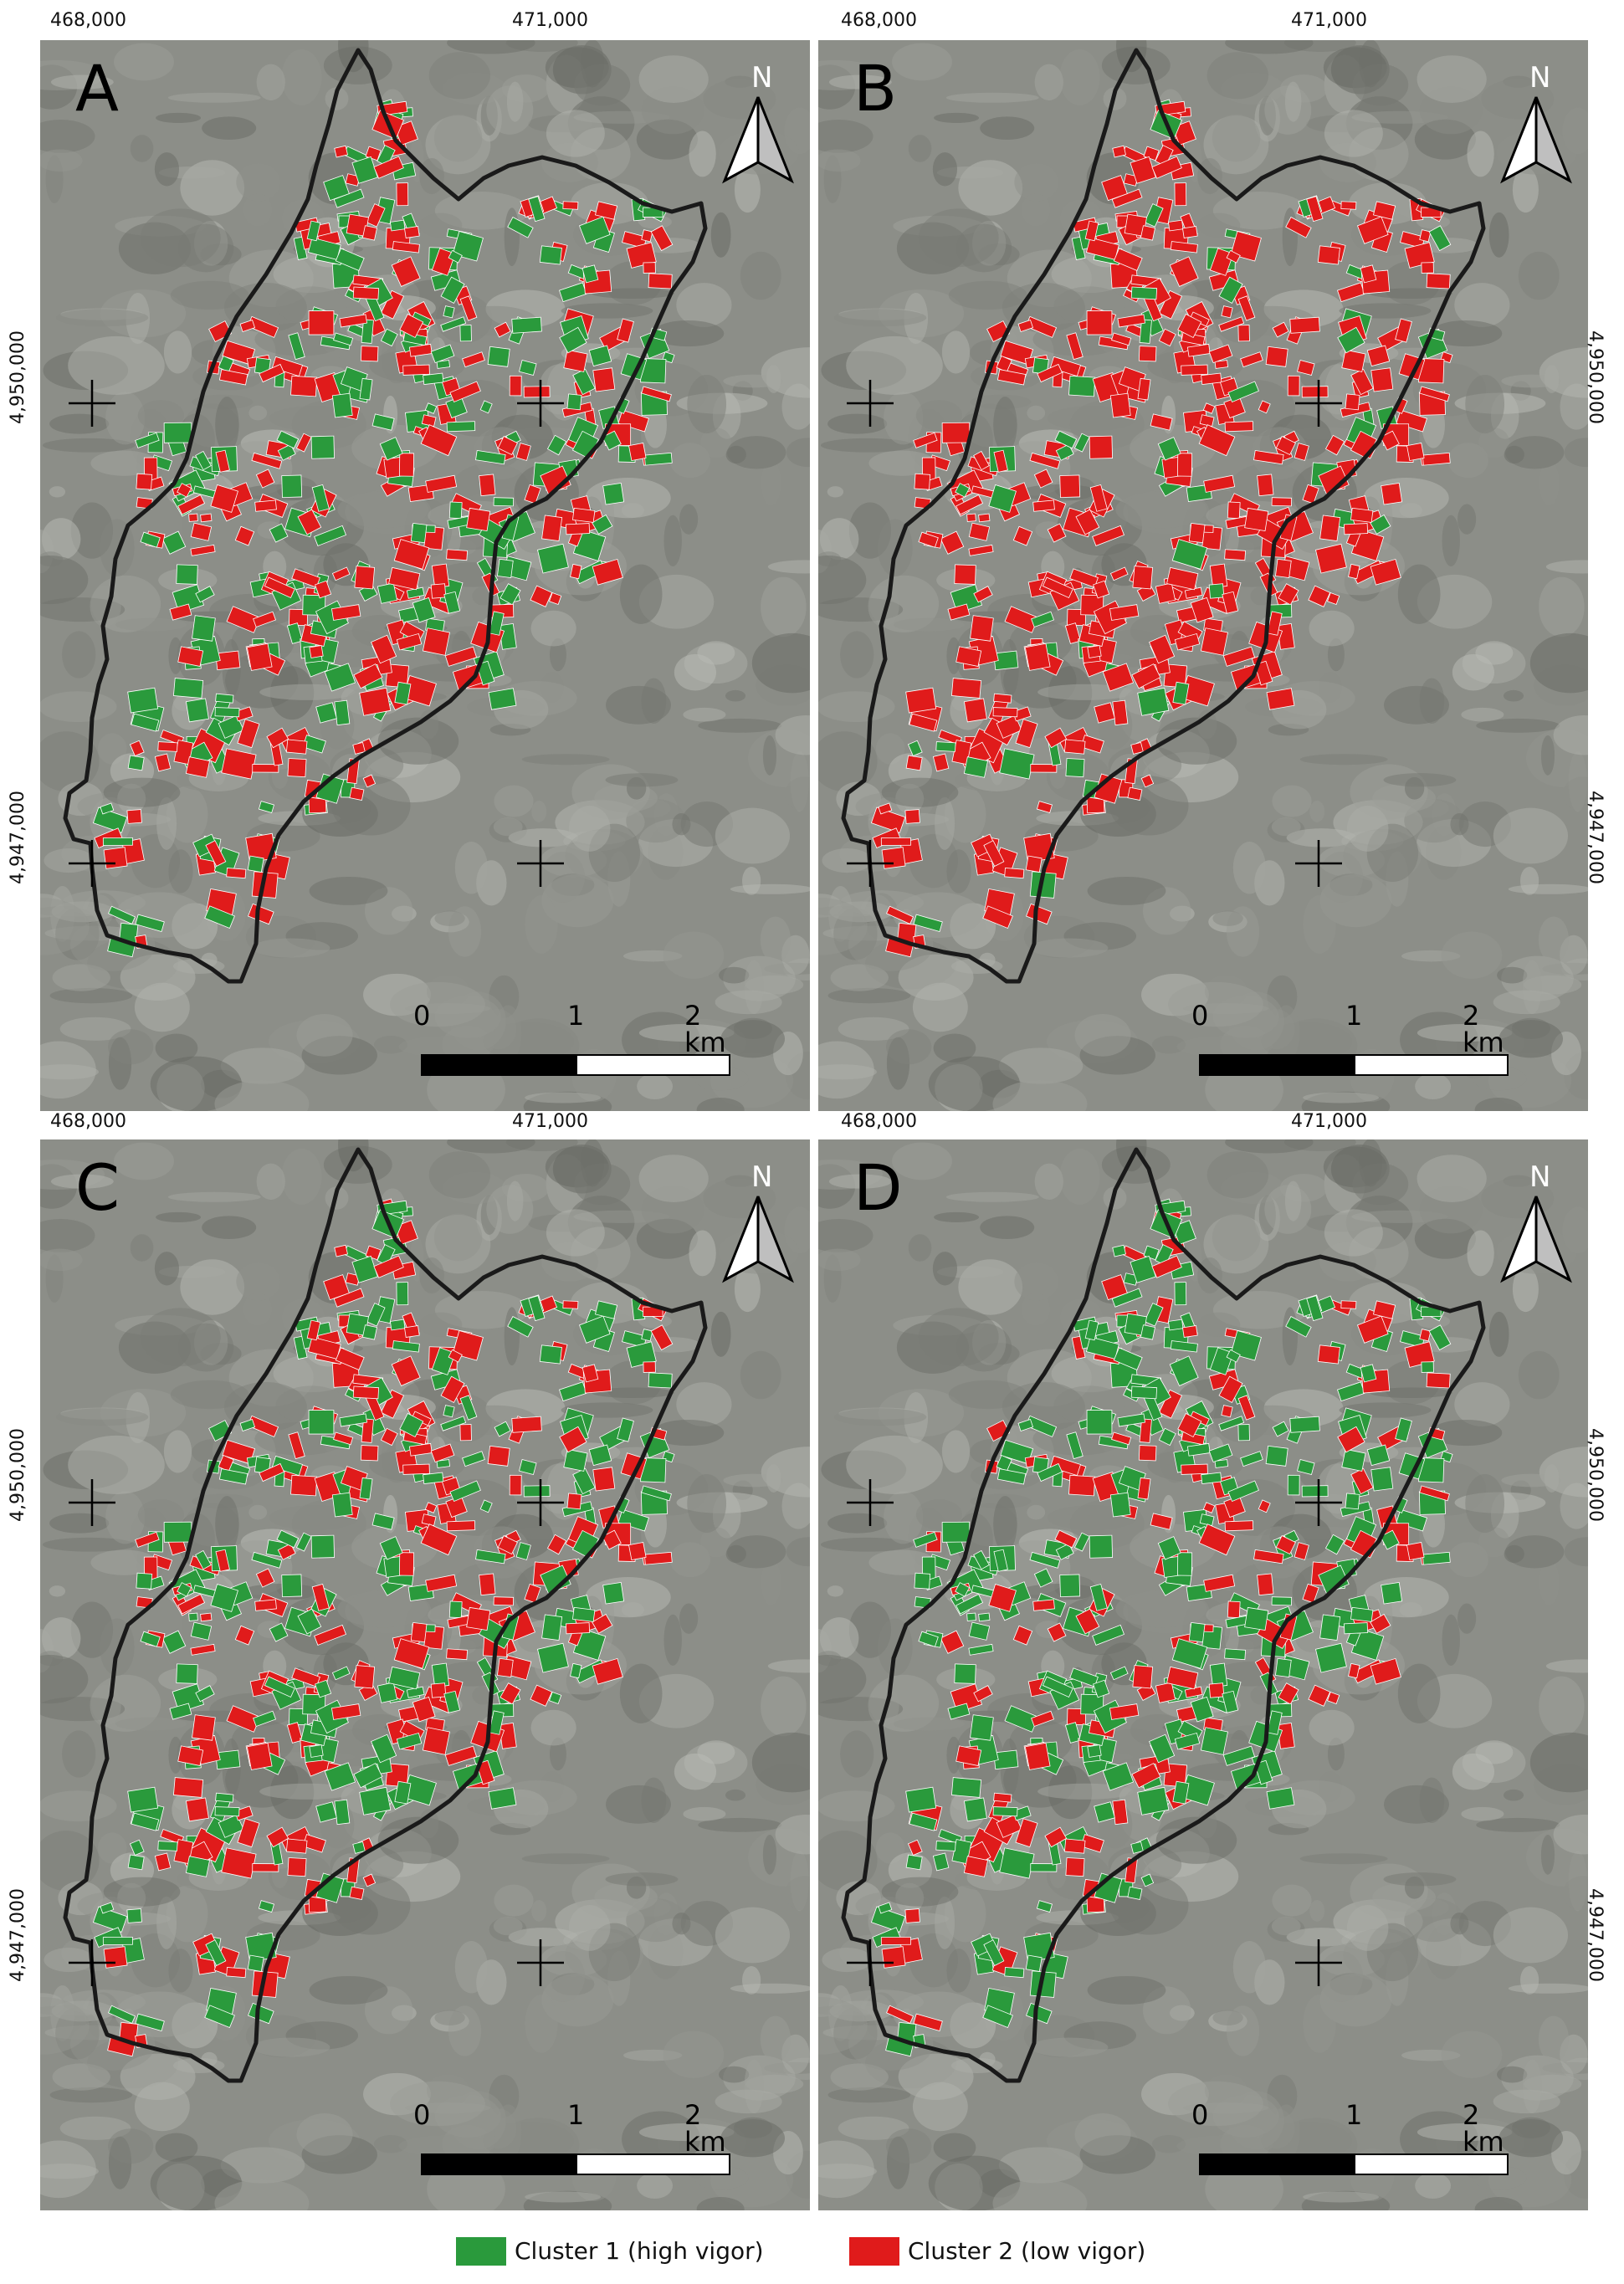 Image resolution: width=1624 pixels, height=2284 pixels. I want to click on easting-label-left: 468,000, so click(88, 1121).